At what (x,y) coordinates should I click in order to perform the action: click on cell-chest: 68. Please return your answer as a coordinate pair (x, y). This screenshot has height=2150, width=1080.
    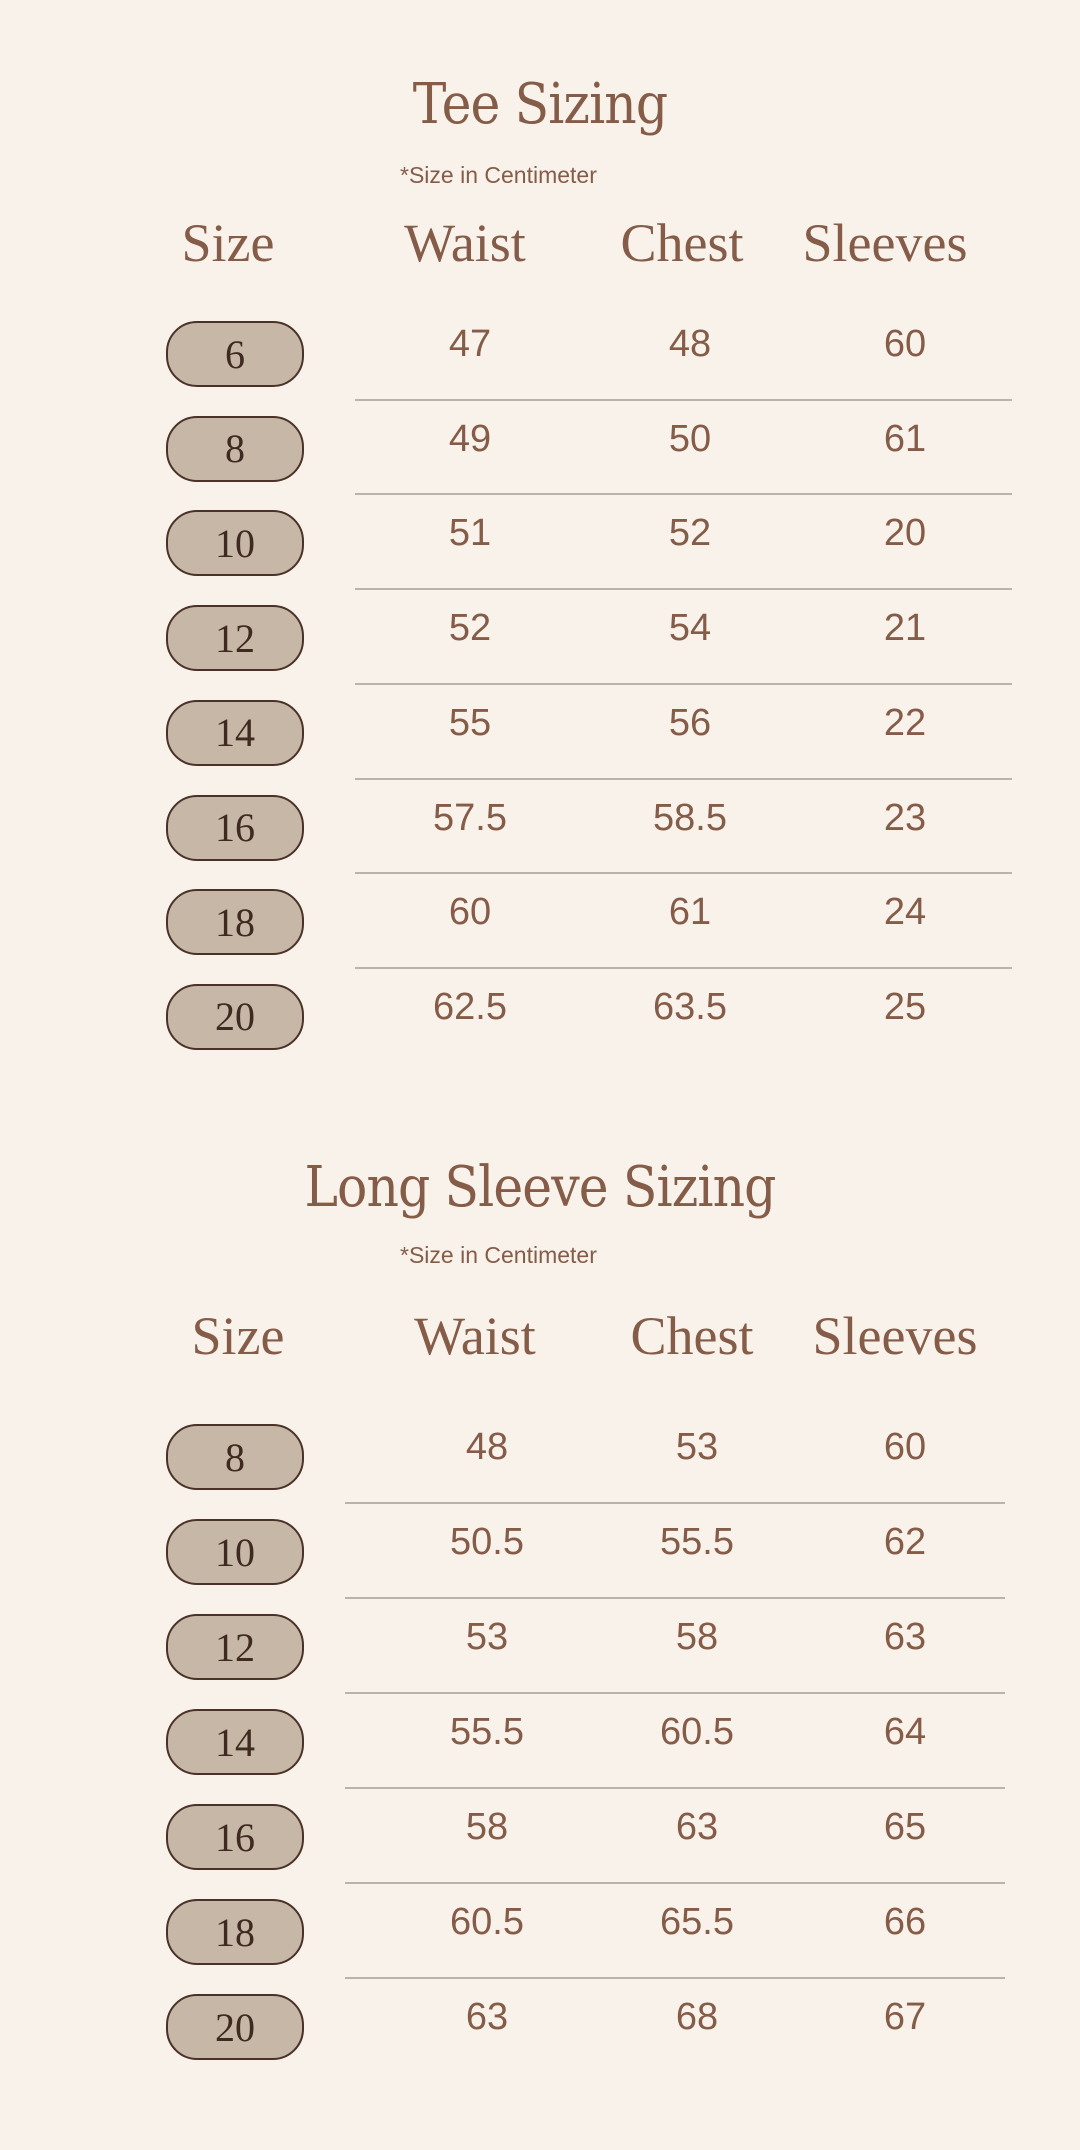
    Looking at the image, I should click on (697, 2017).